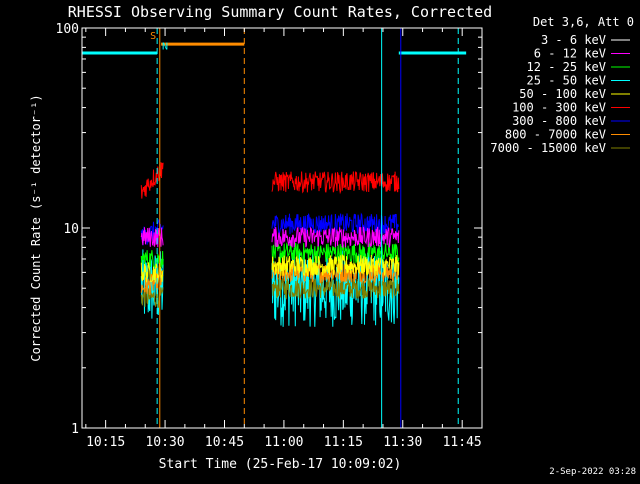 This screenshot has height=484, width=640. What do you see at coordinates (462, 442) in the screenshot?
I see `x-tick-label-6: 11:45` at bounding box center [462, 442].